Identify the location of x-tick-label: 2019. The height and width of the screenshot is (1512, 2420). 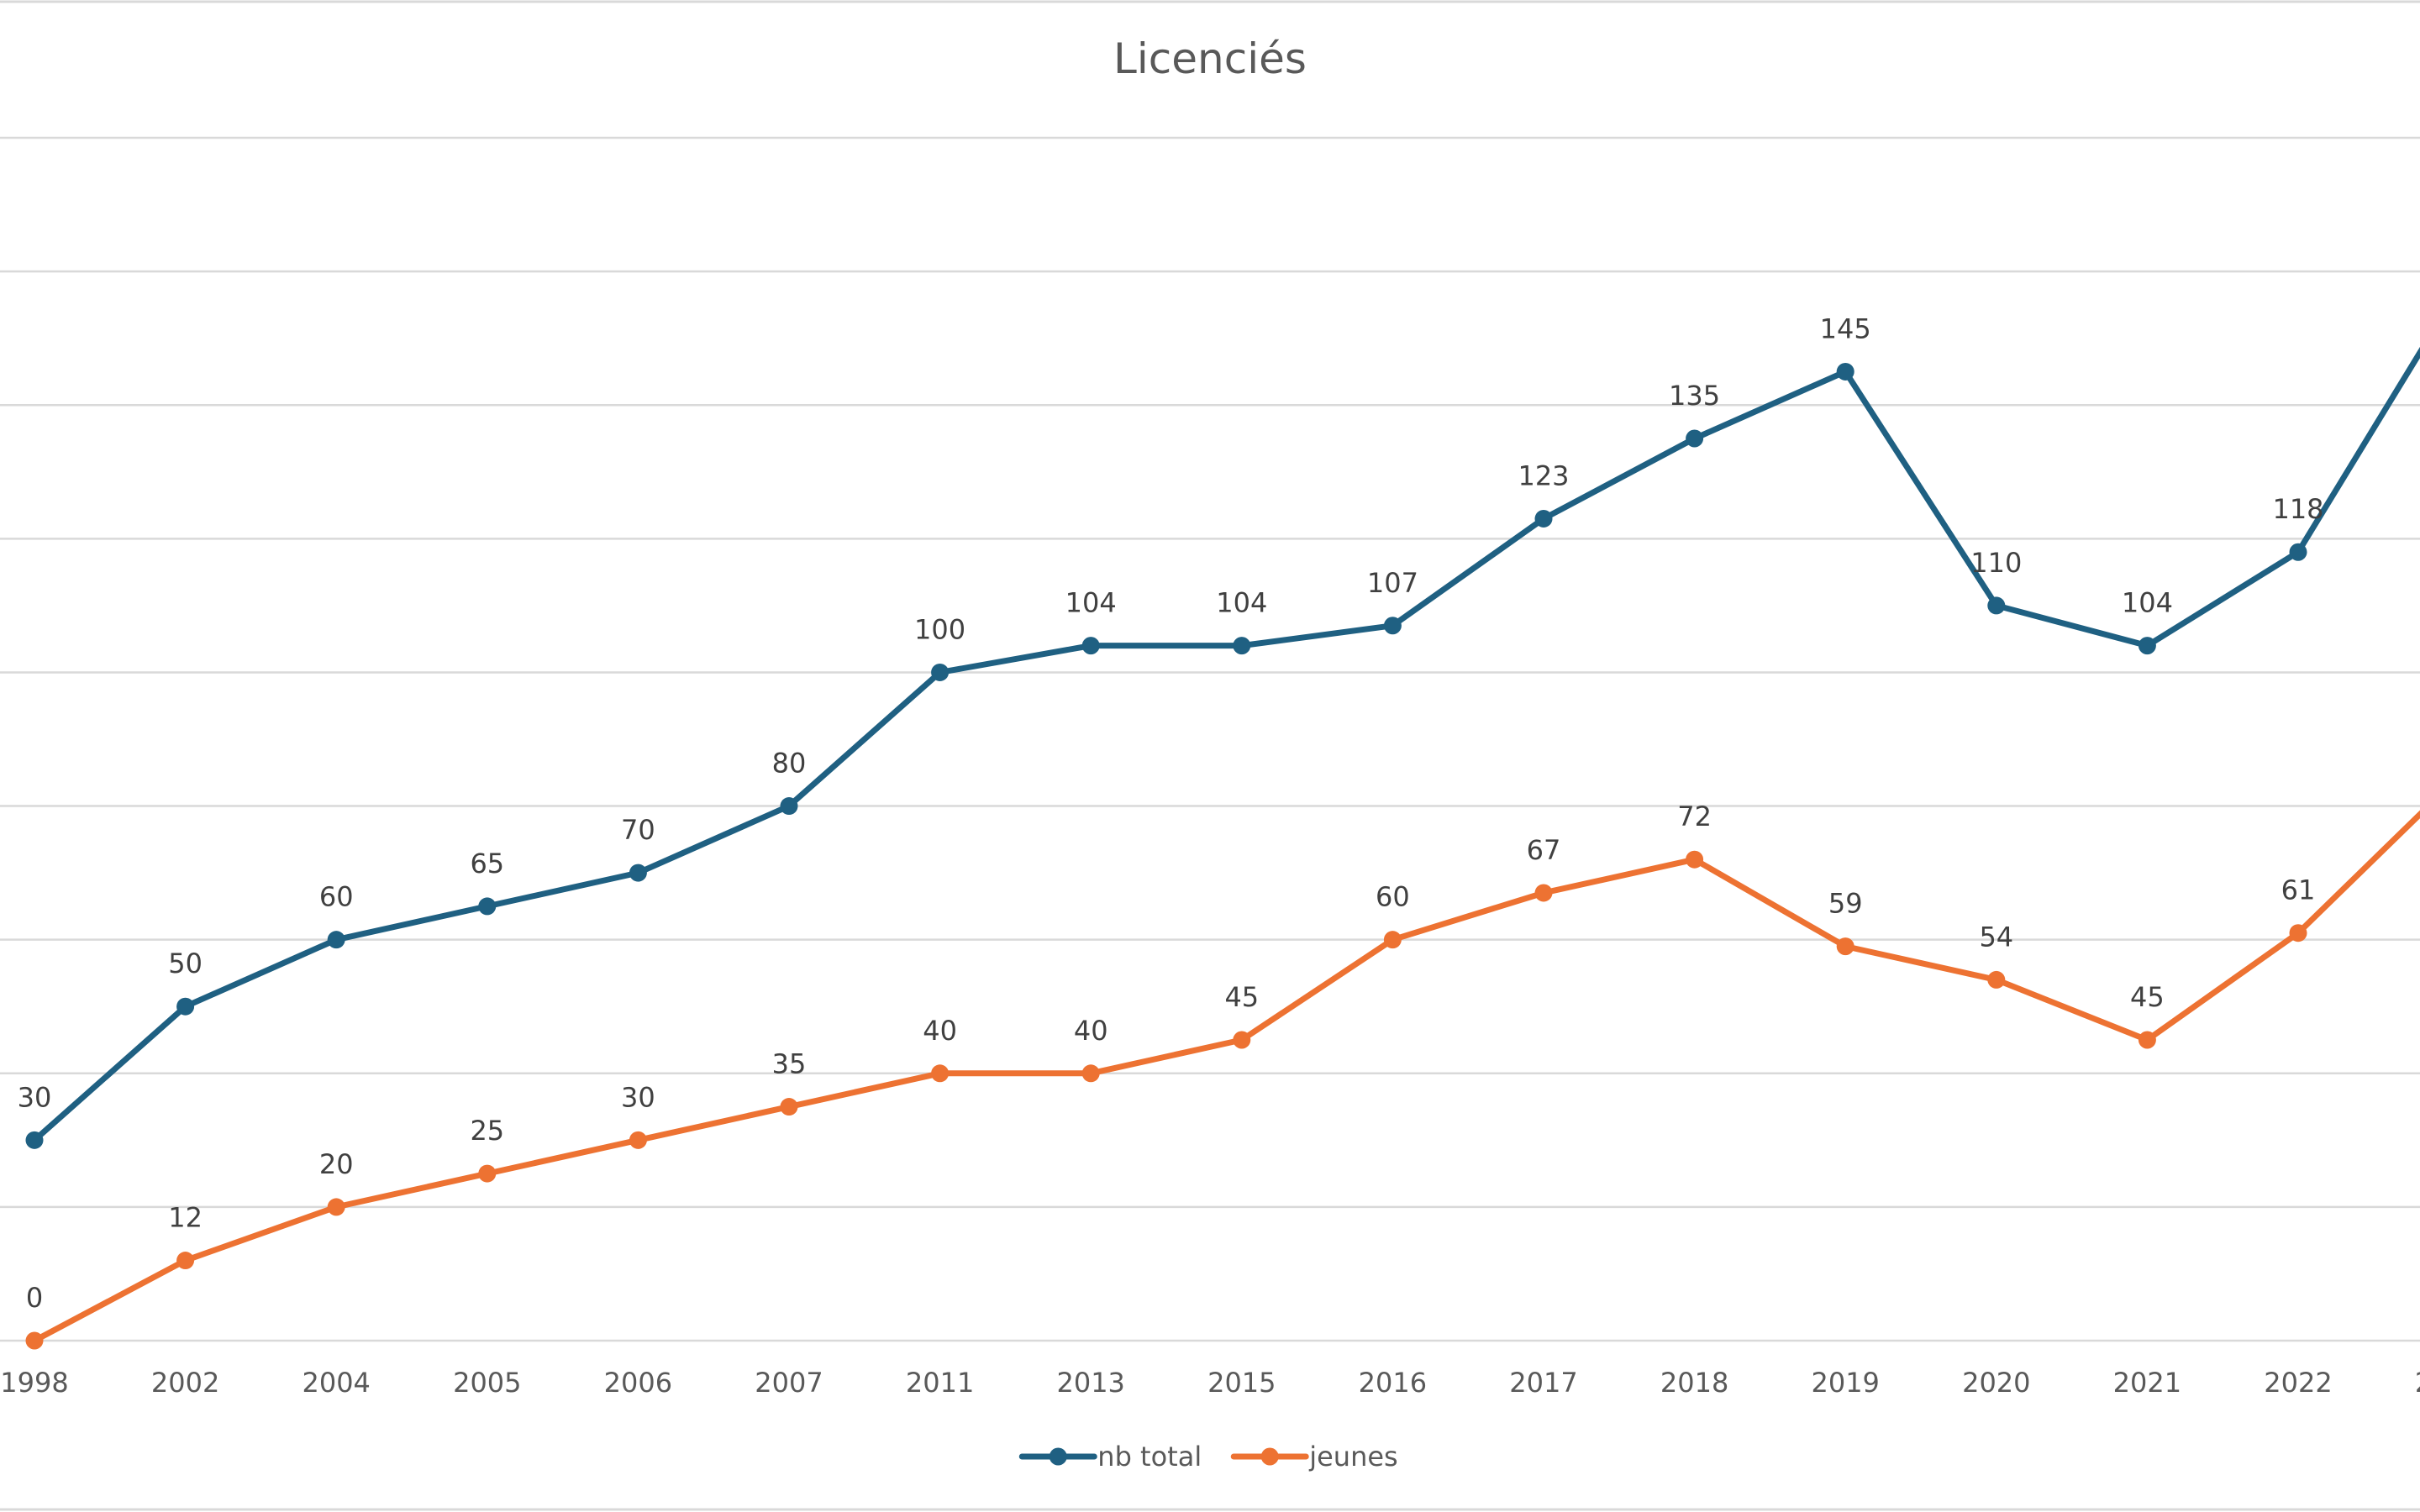
(1845, 1383).